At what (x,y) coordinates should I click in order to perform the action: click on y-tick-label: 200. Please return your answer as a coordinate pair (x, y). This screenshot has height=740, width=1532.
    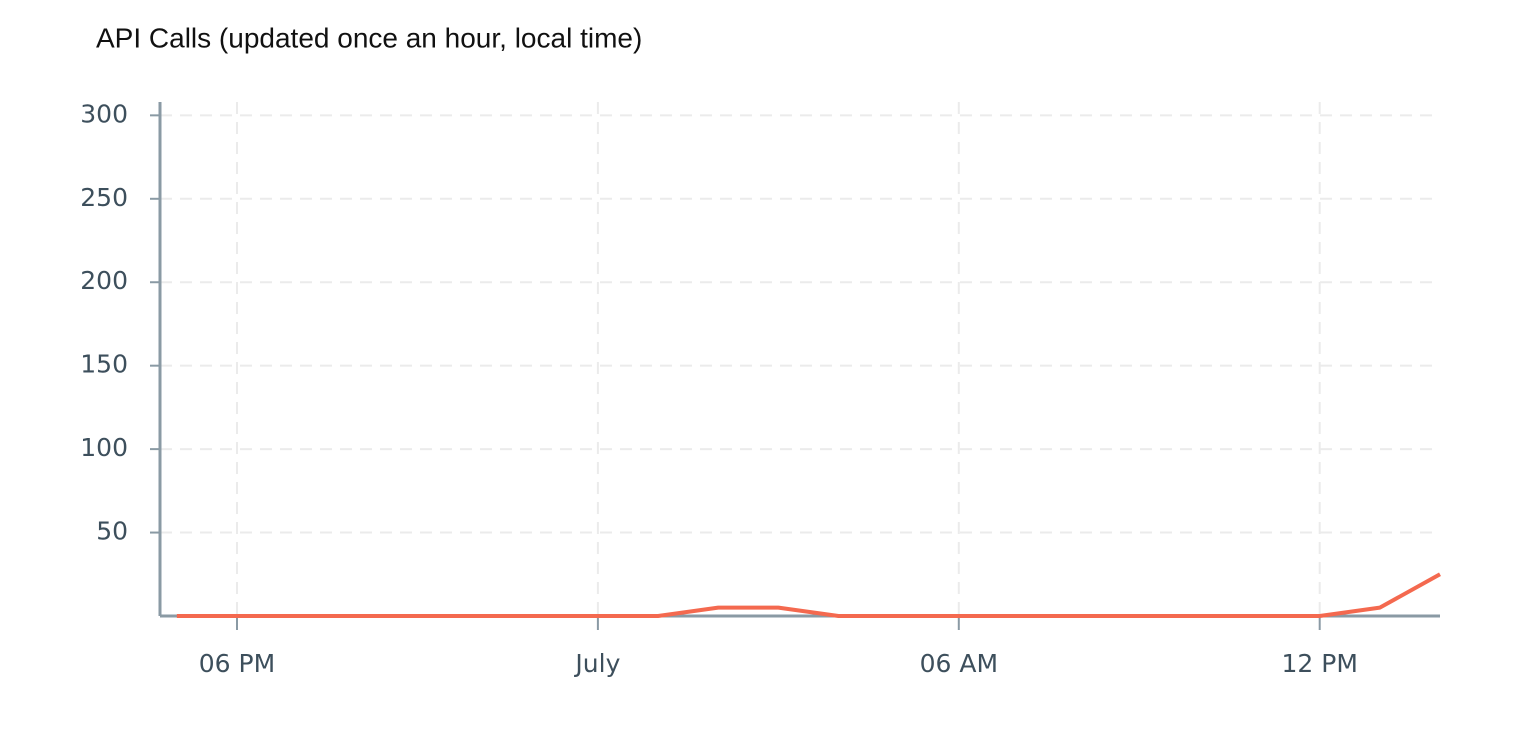
    Looking at the image, I should click on (104, 280).